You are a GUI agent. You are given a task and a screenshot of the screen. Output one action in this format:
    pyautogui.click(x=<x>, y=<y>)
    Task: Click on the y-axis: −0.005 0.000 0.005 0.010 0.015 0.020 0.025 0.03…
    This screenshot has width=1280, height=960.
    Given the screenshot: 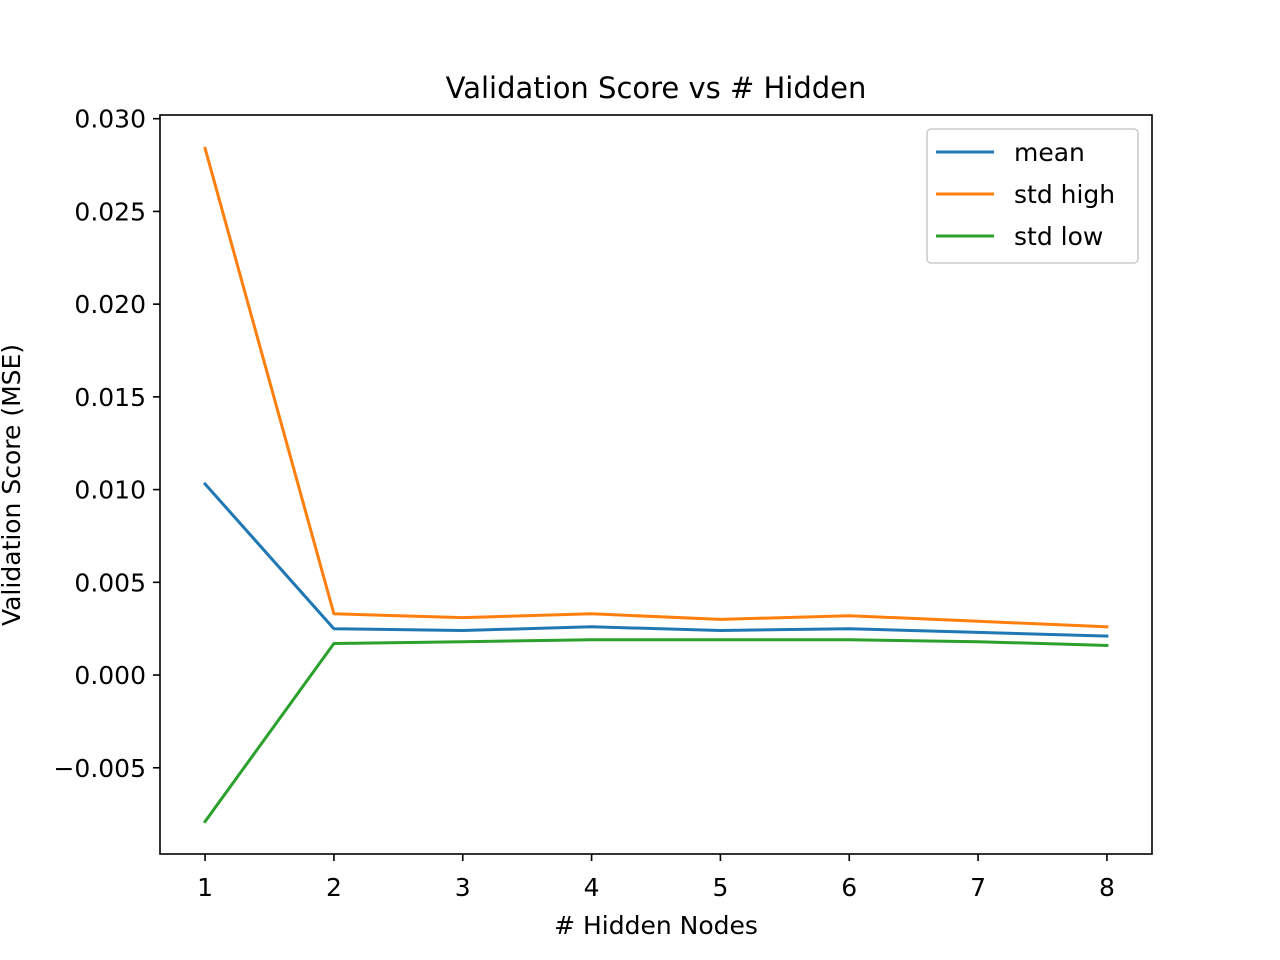 What is the action you would take?
    pyautogui.click(x=106, y=444)
    